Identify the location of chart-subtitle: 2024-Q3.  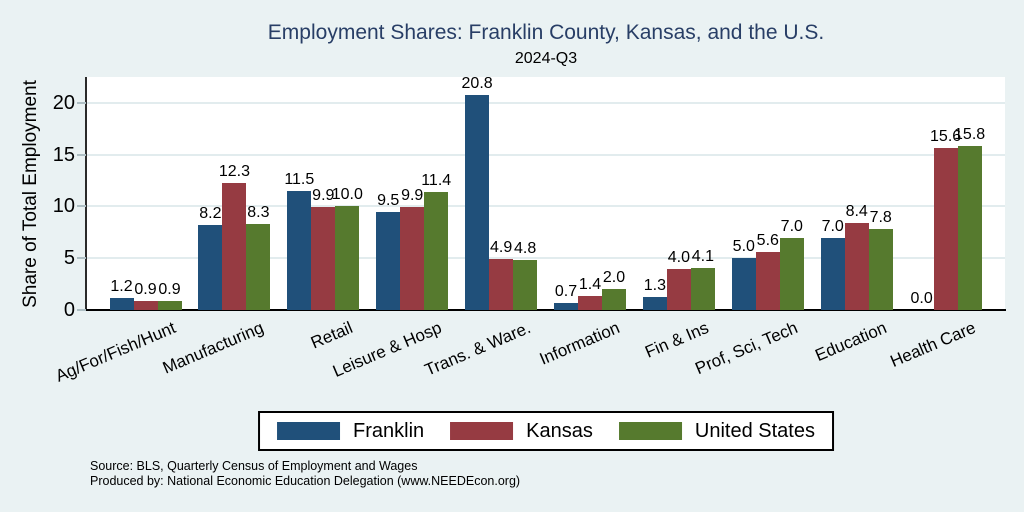
(546, 58).